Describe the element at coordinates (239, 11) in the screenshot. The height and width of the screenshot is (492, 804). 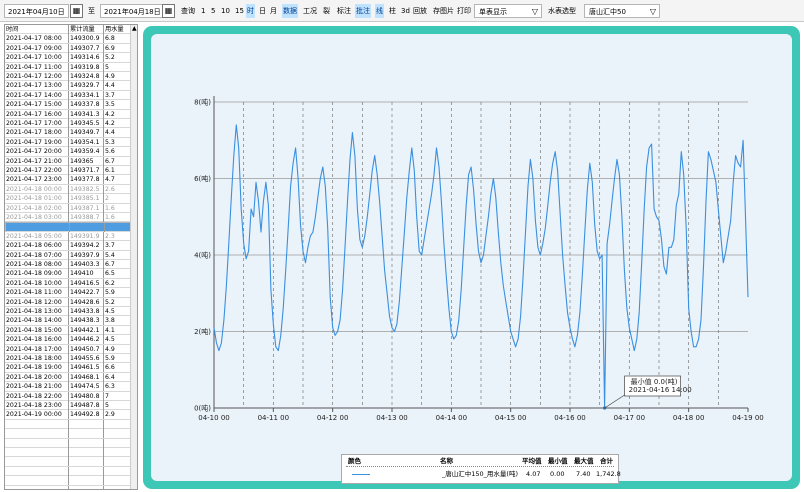
I see `interval-15-button: 15` at that location.